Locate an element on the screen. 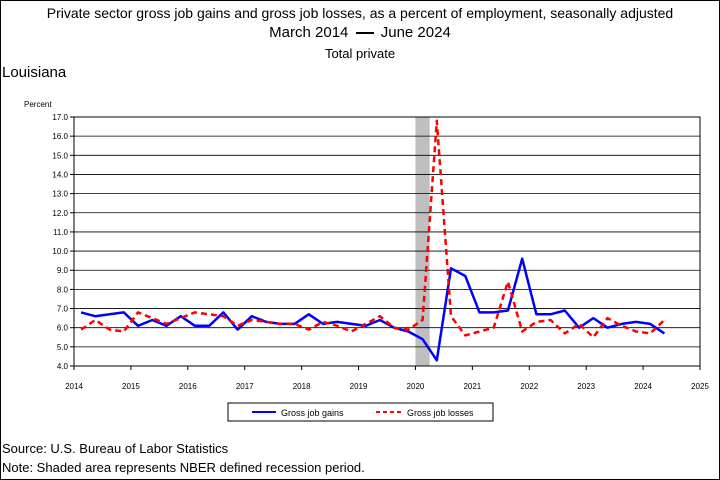 The width and height of the screenshot is (720, 480). legend-box is located at coordinates (360, 412).